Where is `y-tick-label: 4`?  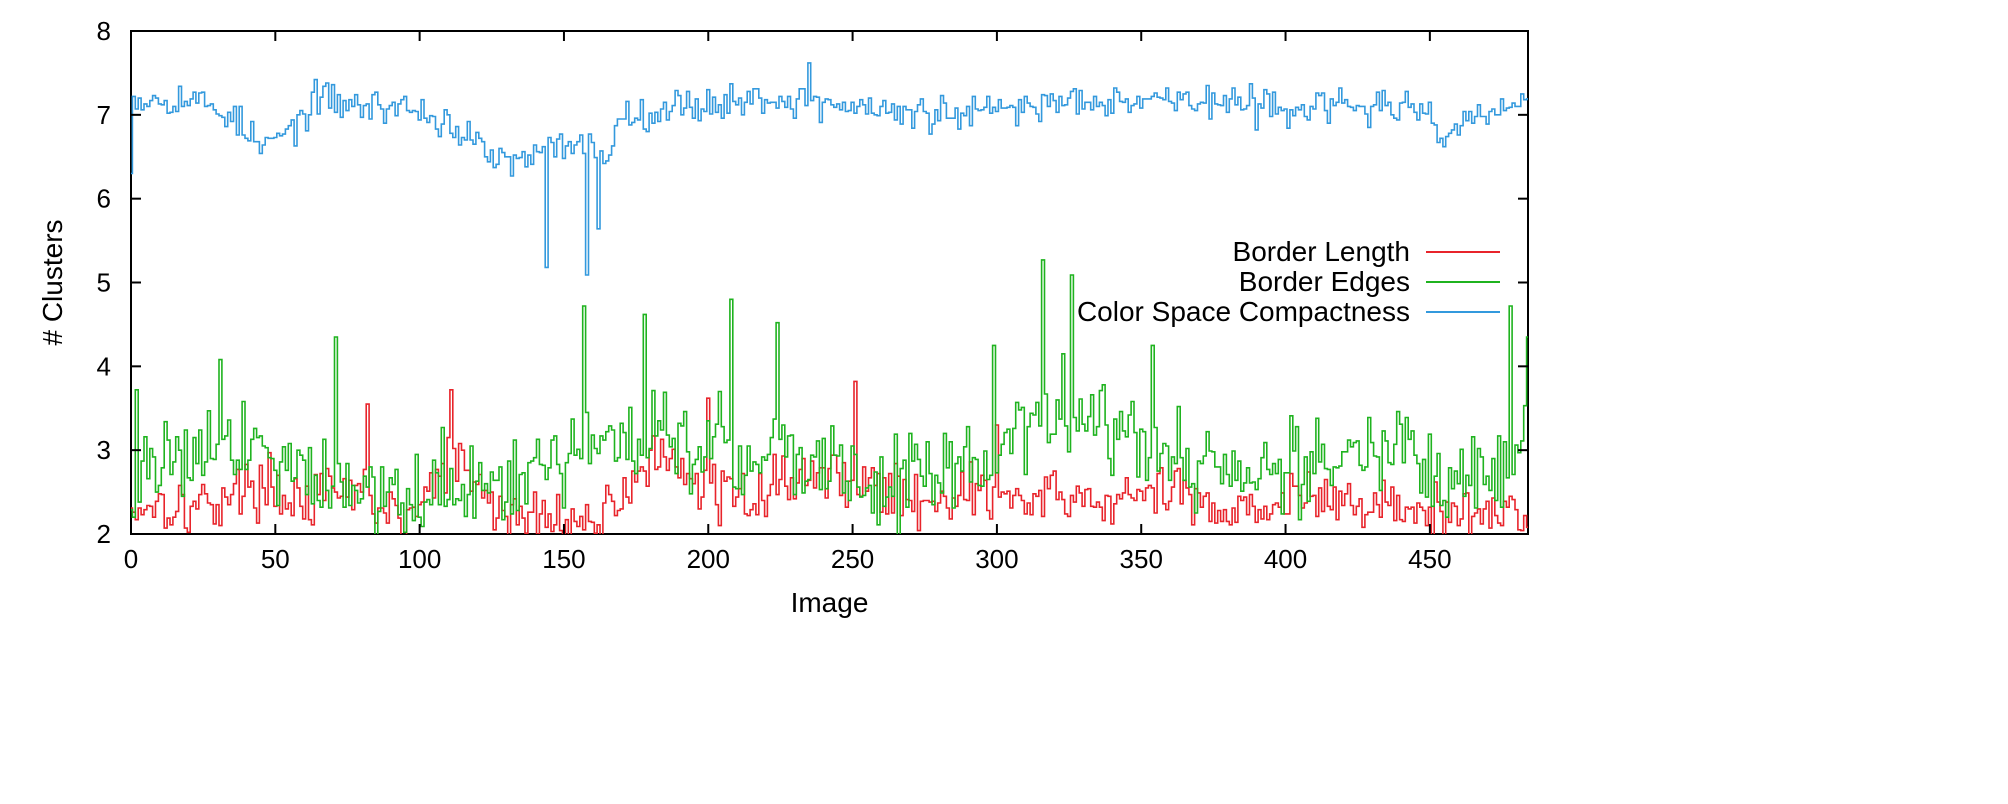 y-tick-label: 4 is located at coordinates (104, 366).